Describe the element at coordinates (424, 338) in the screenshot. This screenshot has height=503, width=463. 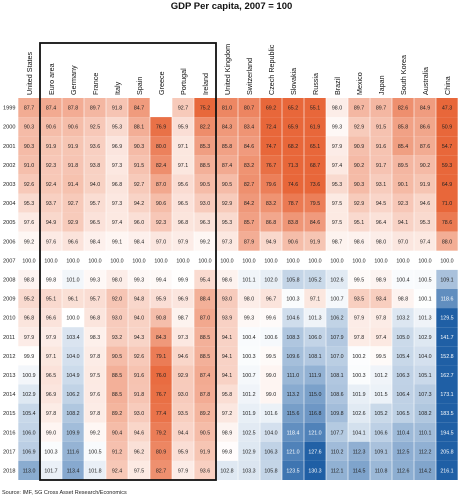
I see `cell-value: 102.9` at that location.